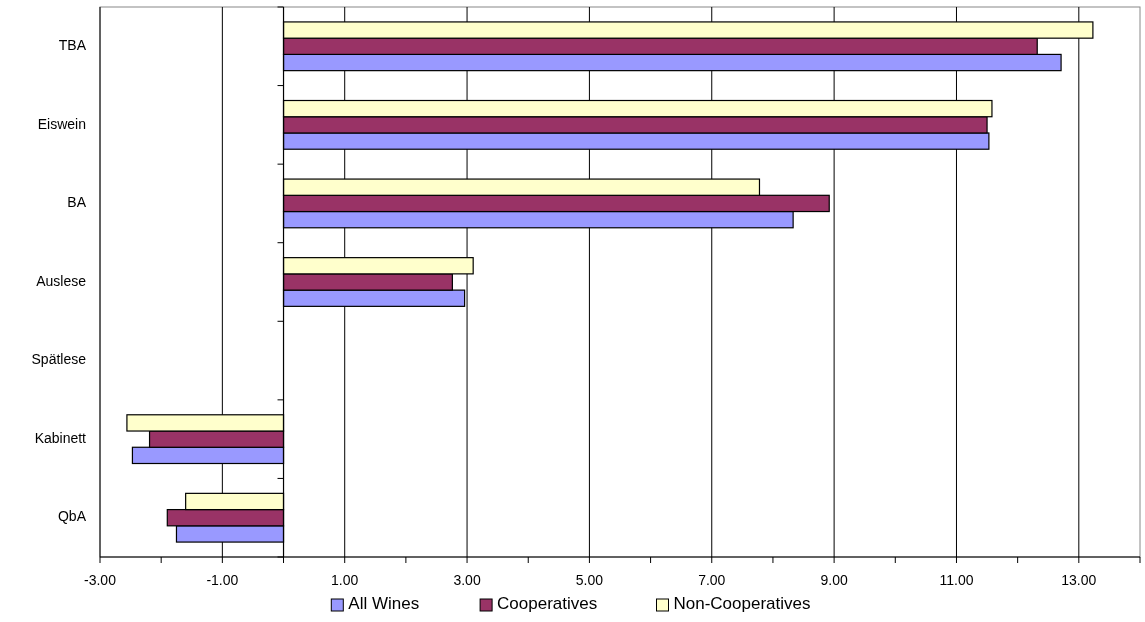  What do you see at coordinates (222, 580) in the screenshot?
I see `x-tick-label: -1.00` at bounding box center [222, 580].